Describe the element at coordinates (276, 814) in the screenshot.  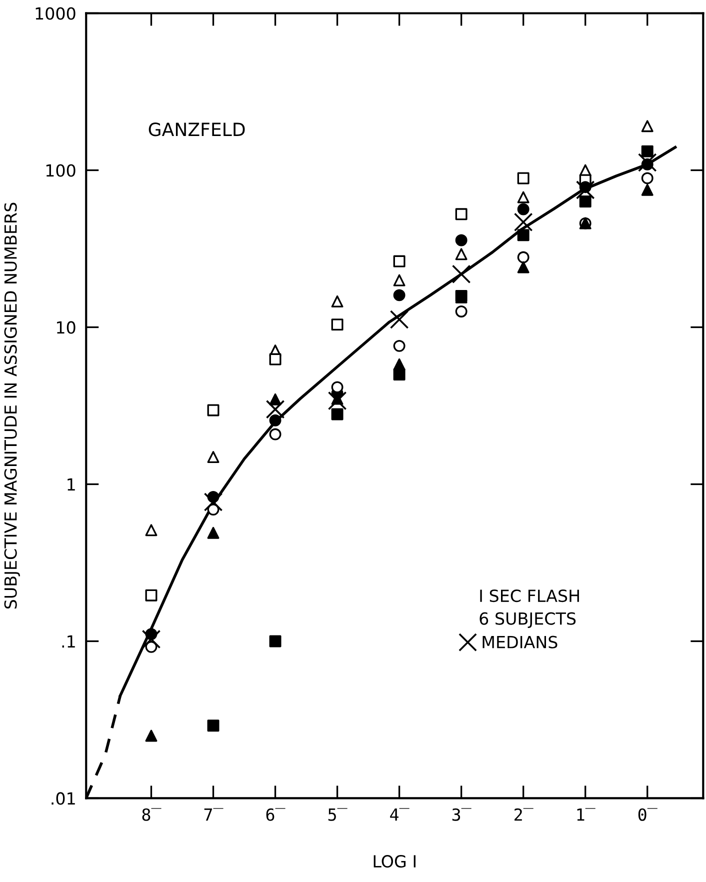
I see `x-tick-label: 6̅` at that location.